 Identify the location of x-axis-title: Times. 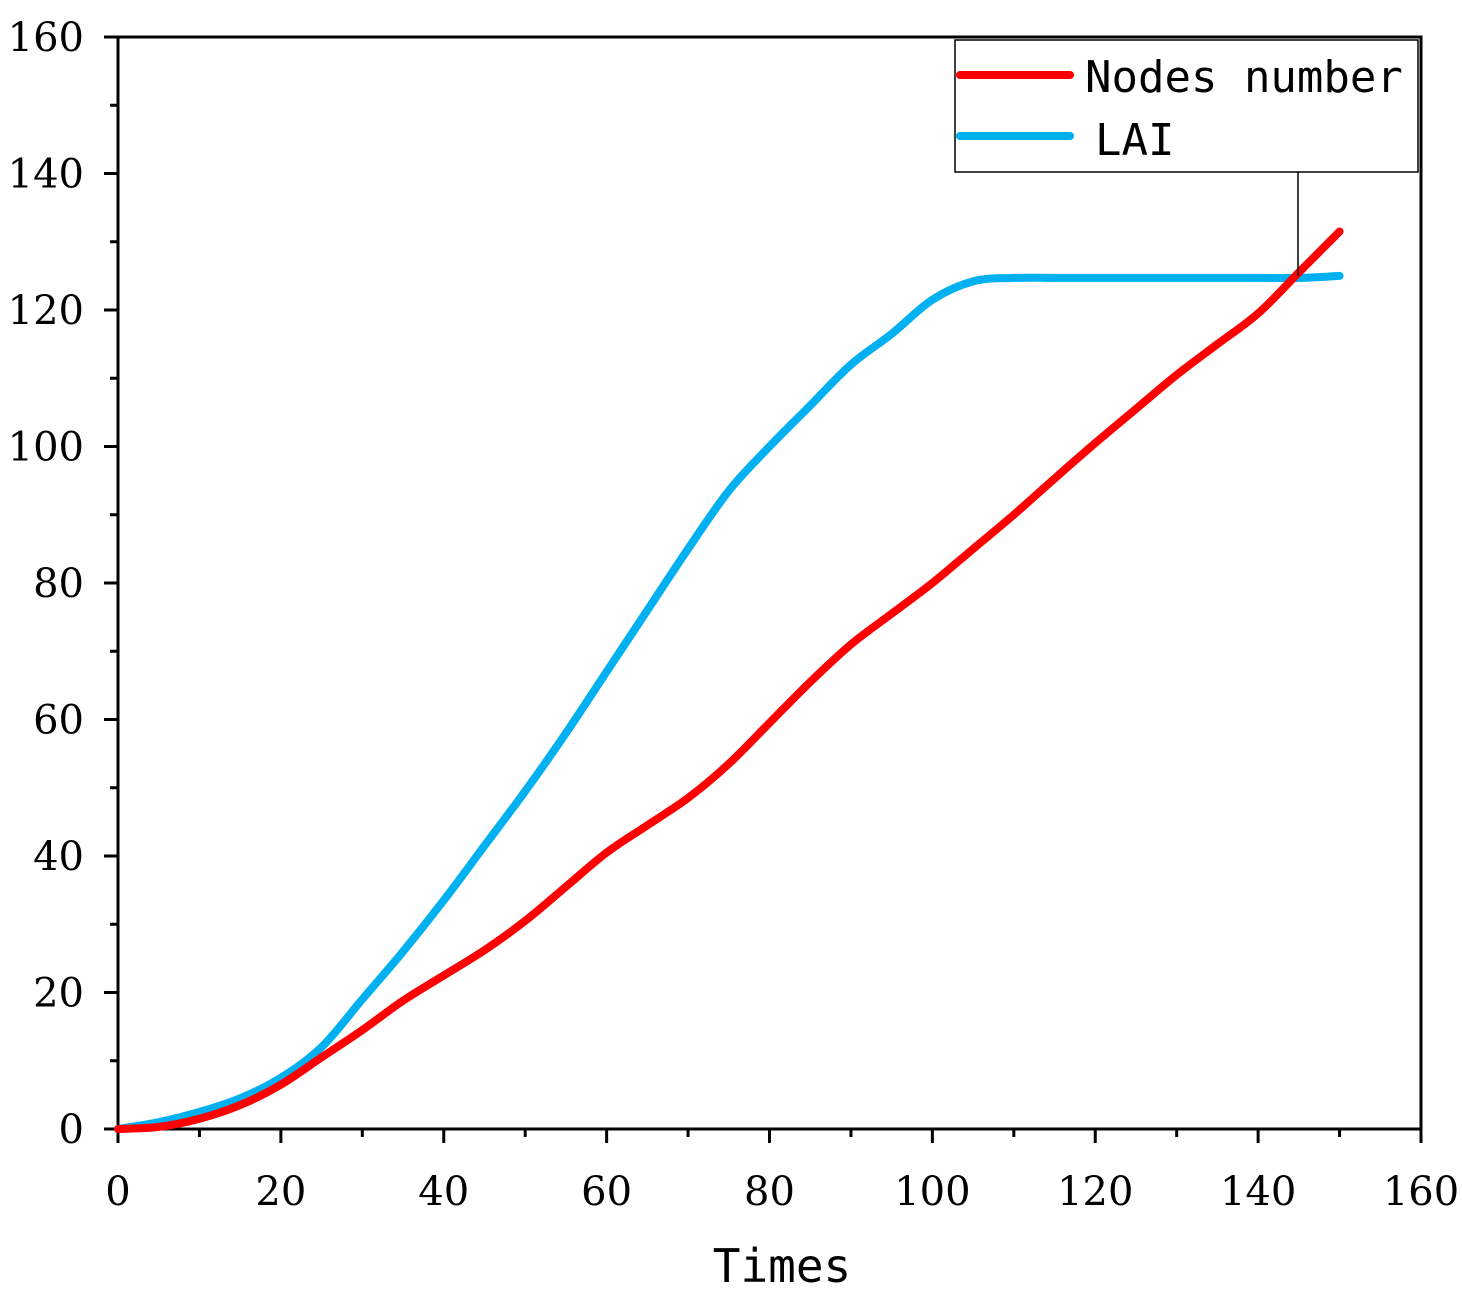
(782, 1266).